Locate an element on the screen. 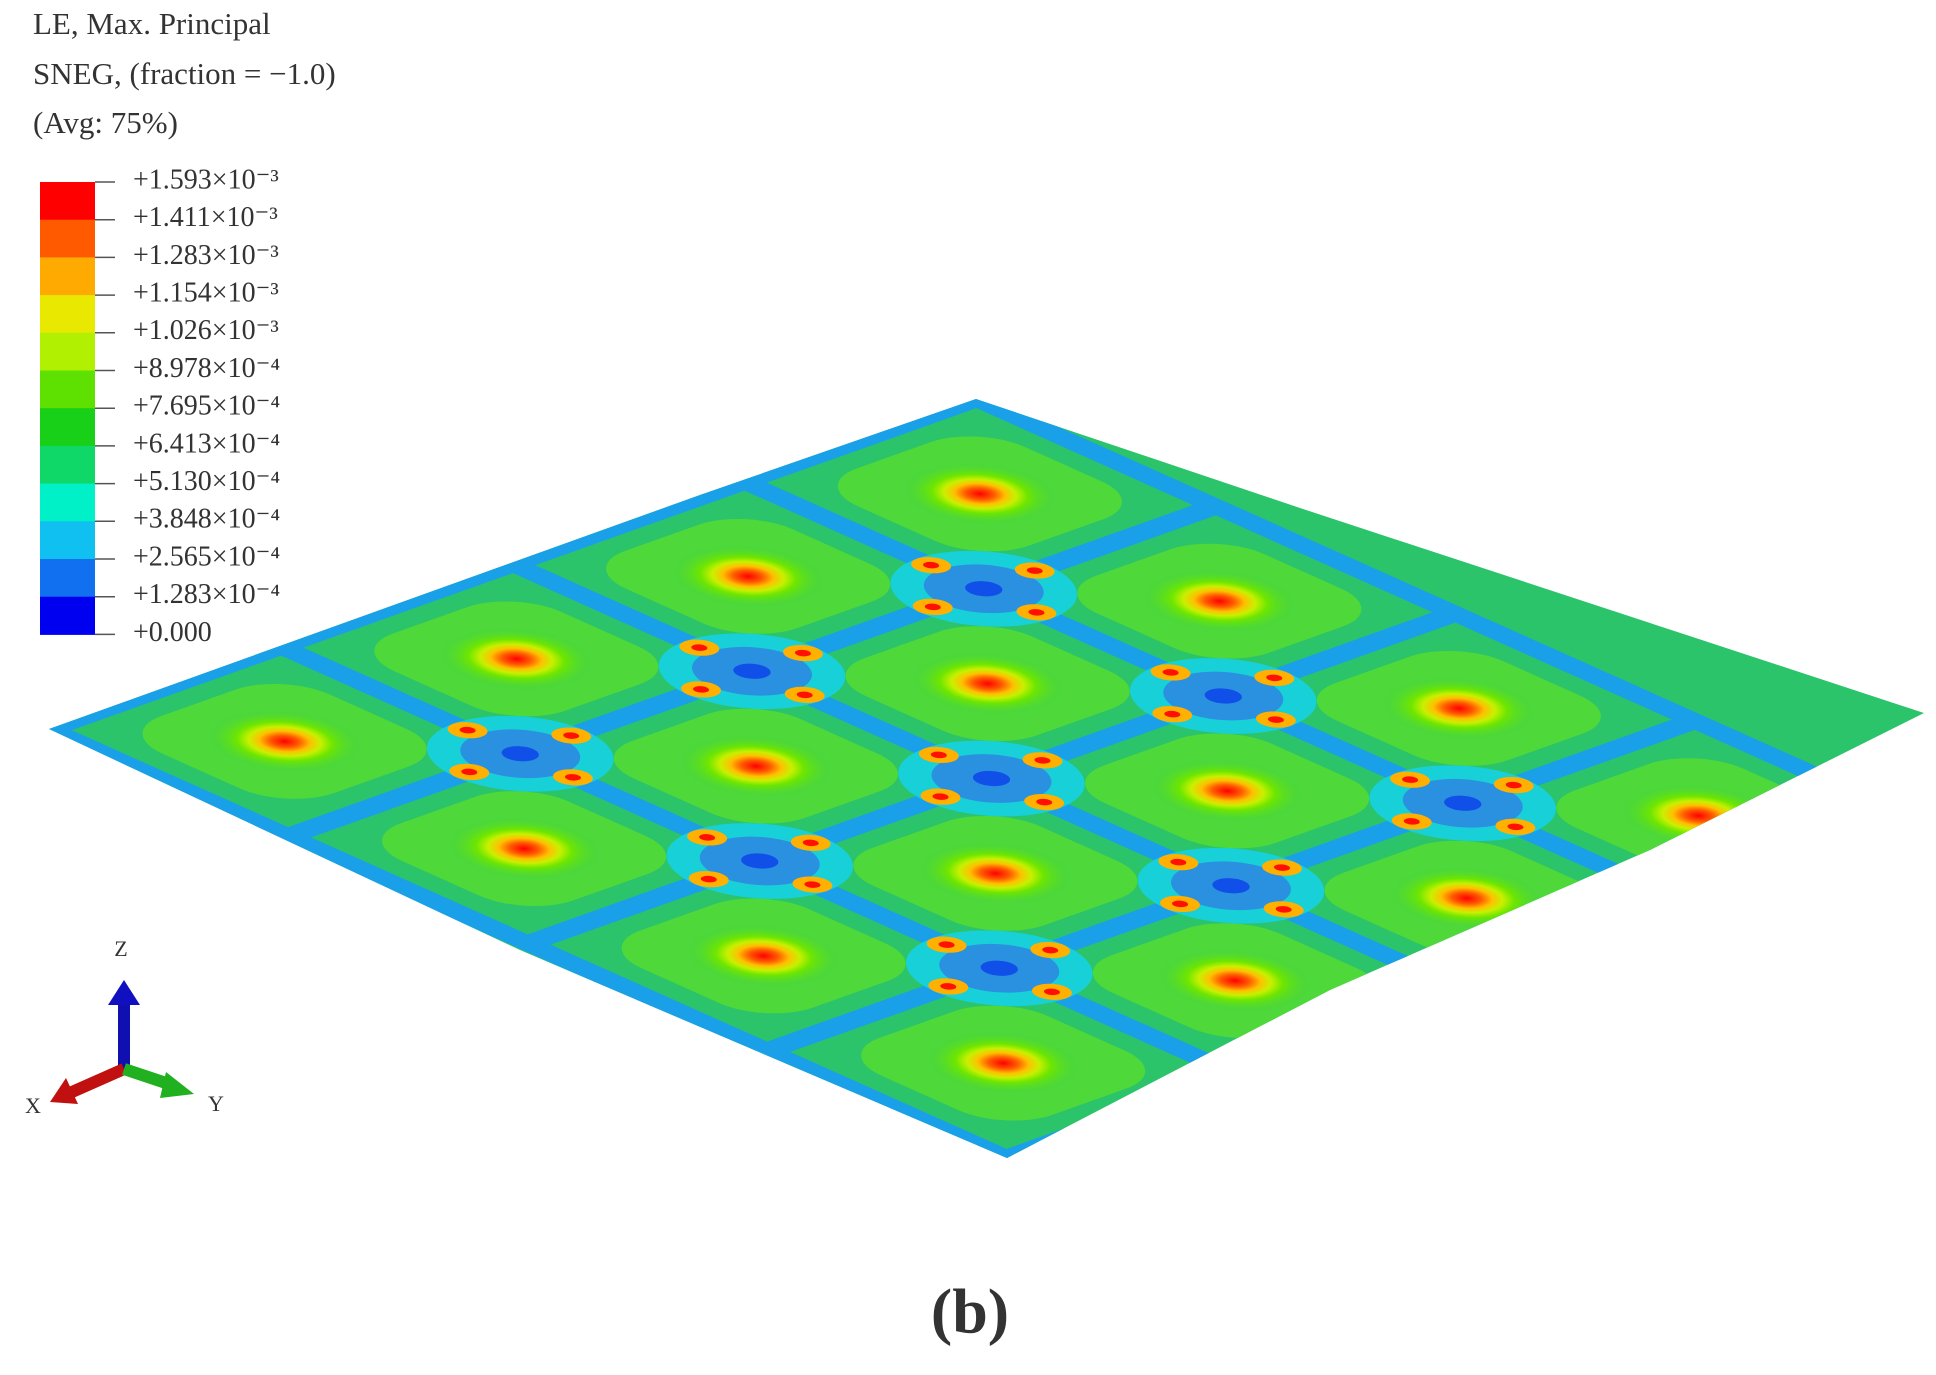 This screenshot has width=1936, height=1375. legend-label: +2.565×10⁻⁴ is located at coordinates (206, 556).